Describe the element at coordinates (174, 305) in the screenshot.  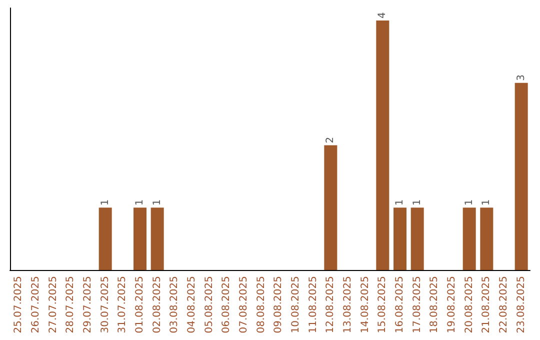
I see `x-tick-label: 03.08.2025` at that location.